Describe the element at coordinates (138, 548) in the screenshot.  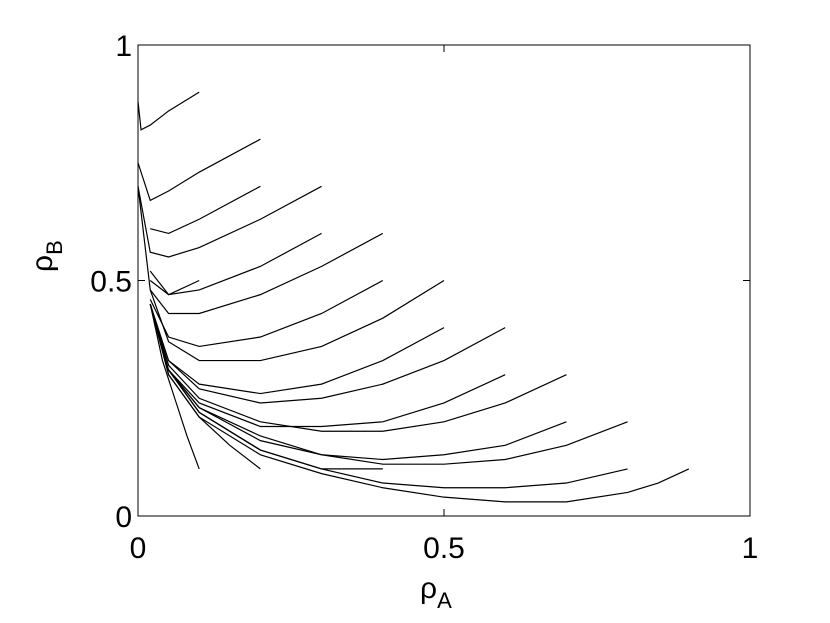
I see `x-tick-label: 0` at that location.